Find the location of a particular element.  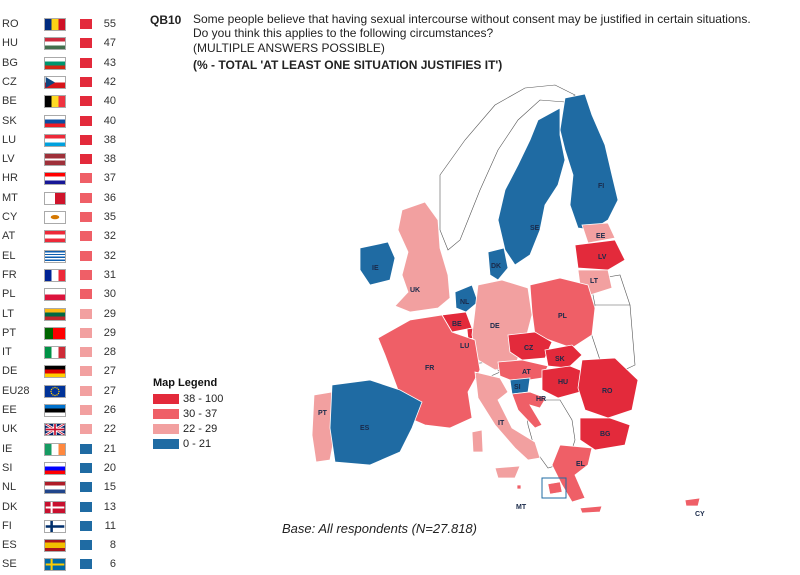

map-country-dk is located at coordinates (498, 264).